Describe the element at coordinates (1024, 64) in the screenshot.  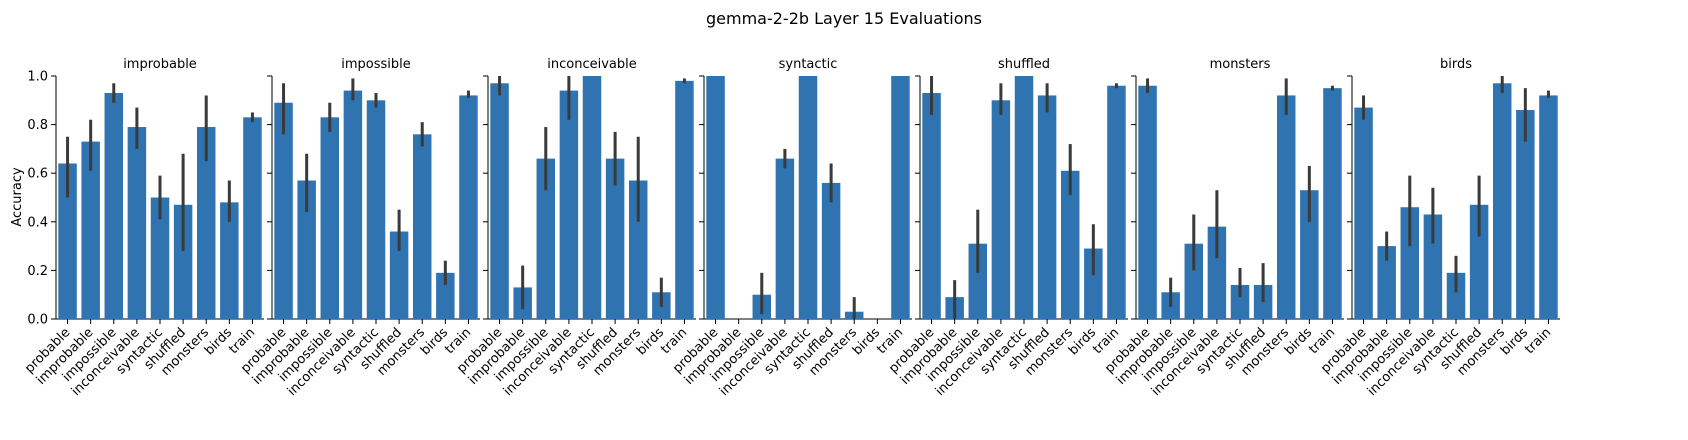
I see `panel-title: shuffled` at that location.